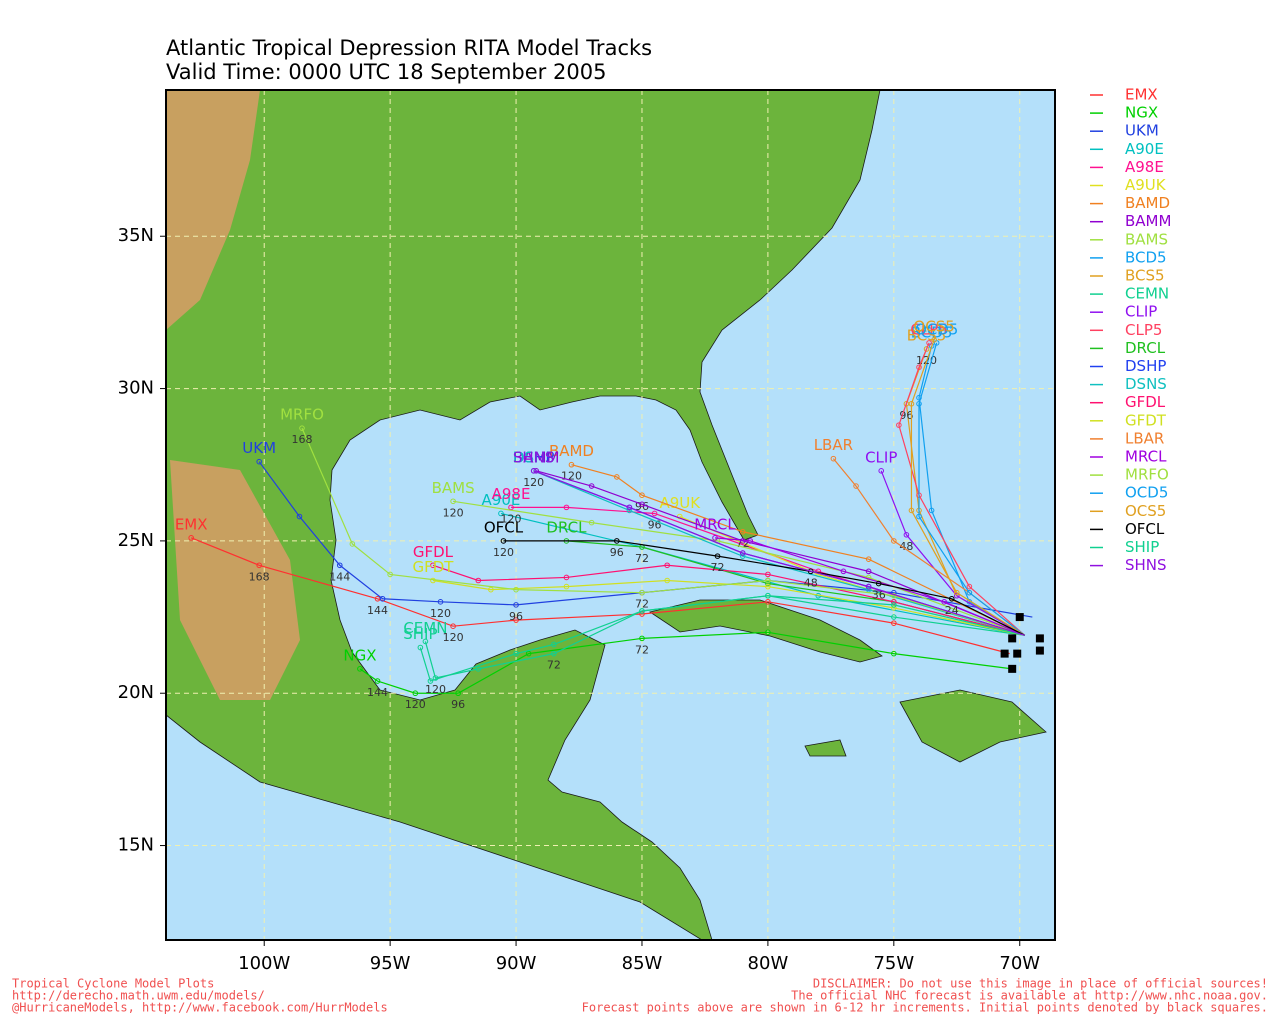 Image resolution: width=1280 pixels, height=1028 pixels. What do you see at coordinates (259, 448) in the screenshot?
I see `track-label: UKM` at bounding box center [259, 448].